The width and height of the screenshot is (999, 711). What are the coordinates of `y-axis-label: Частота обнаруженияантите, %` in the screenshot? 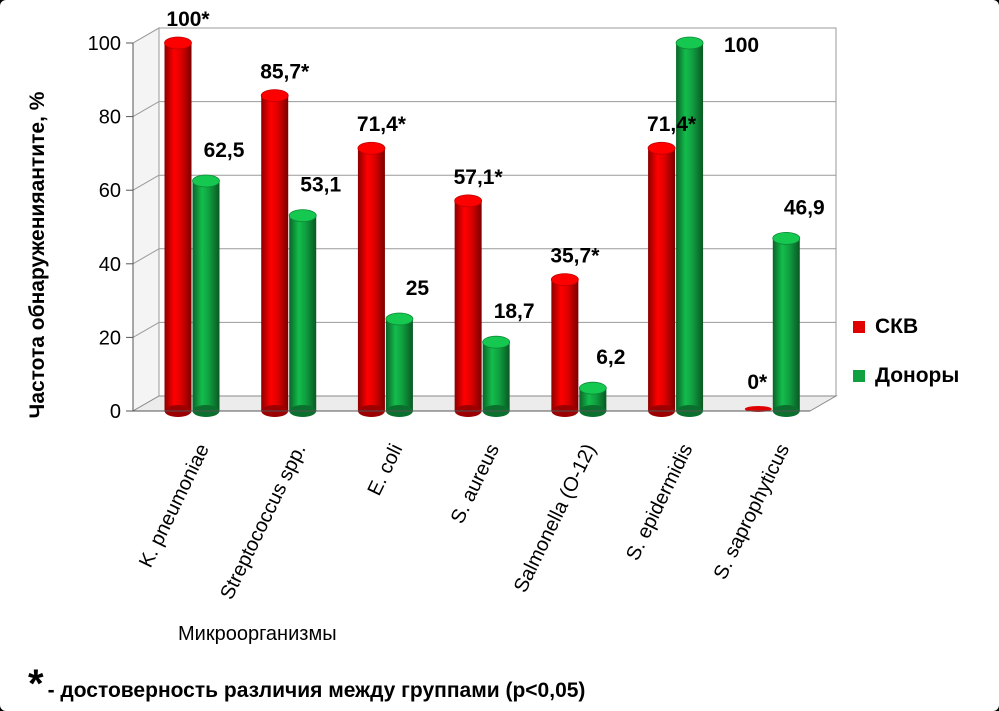 It's located at (37, 254).